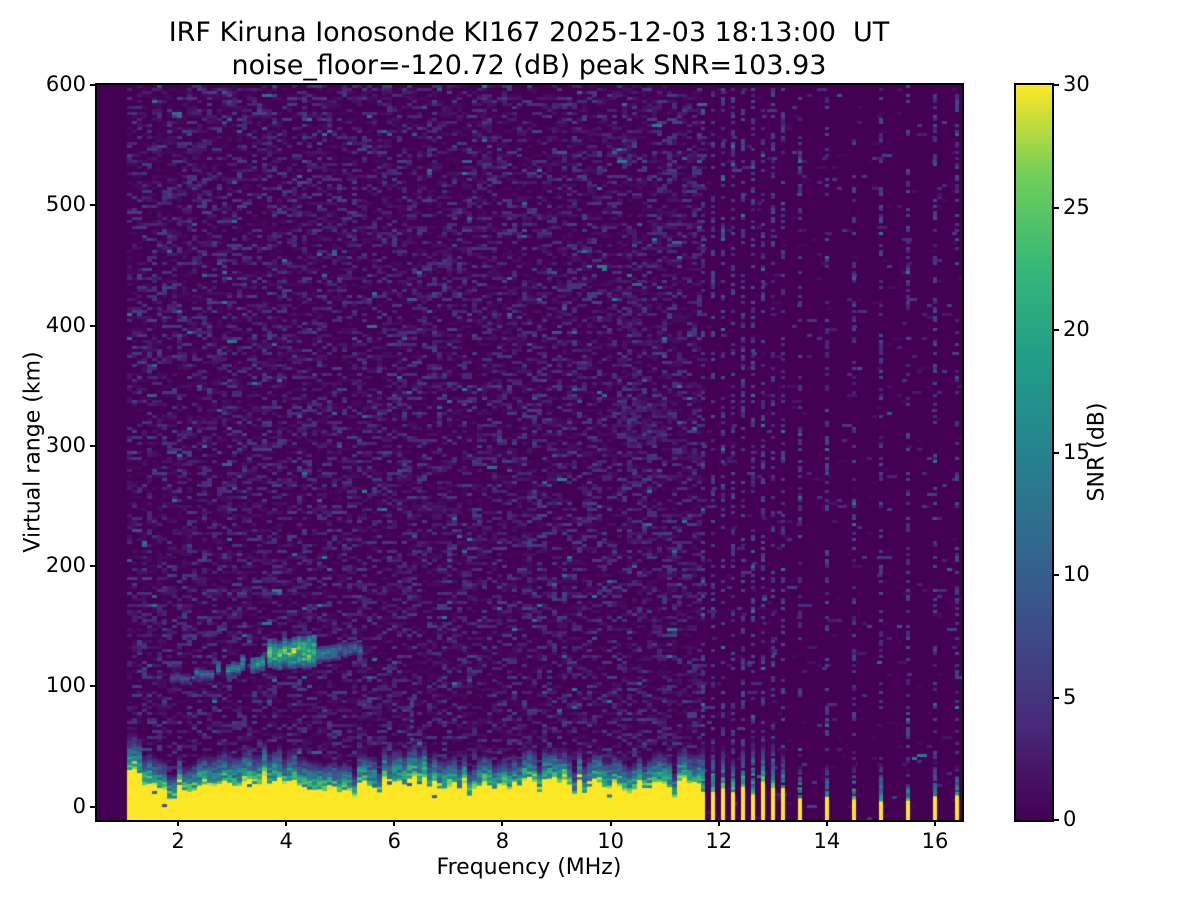 The image size is (1200, 900). Describe the element at coordinates (286, 841) in the screenshot. I see `x-tick-label: 4` at that location.